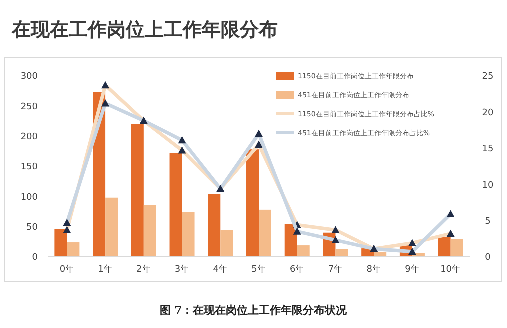 This screenshot has width=507, height=328. I want to click on x-tick-label: 5年, so click(259, 269).